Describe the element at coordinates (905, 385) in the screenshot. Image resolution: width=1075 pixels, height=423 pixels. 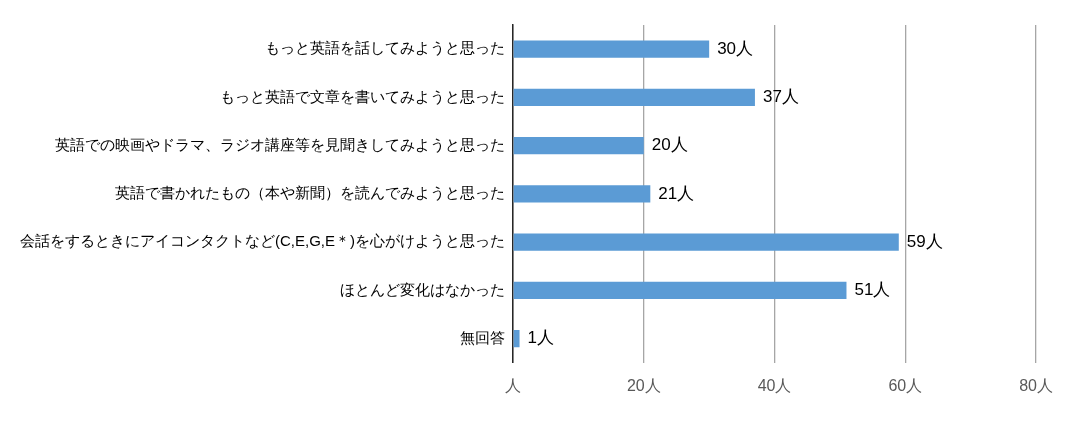
I see `x-tick-label: 60人` at that location.